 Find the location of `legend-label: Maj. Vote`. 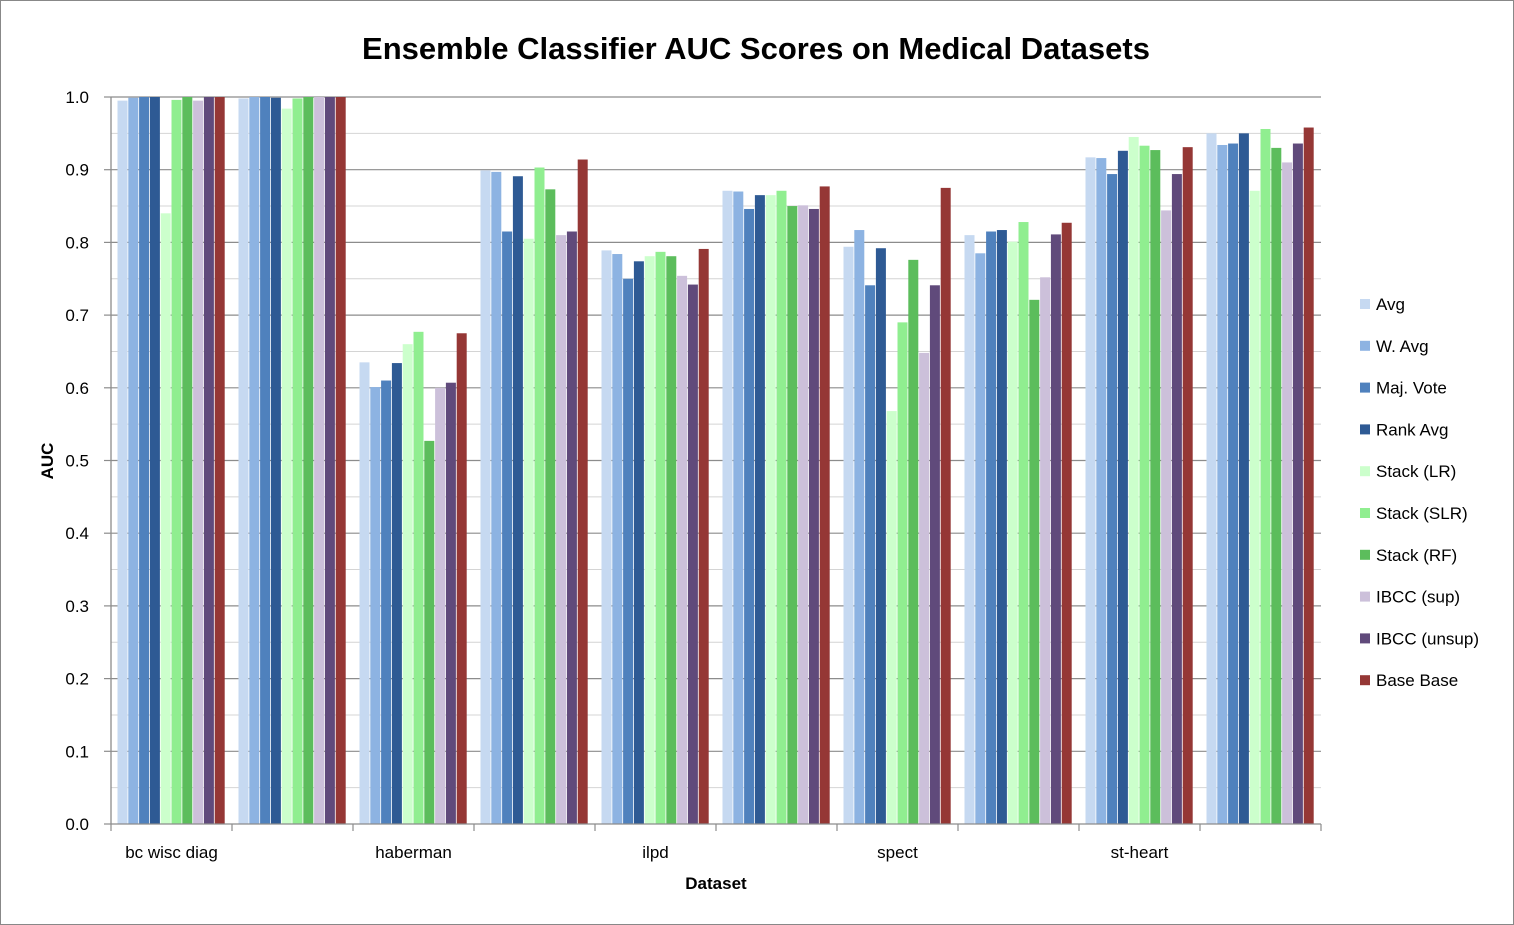

legend-label: Maj. Vote is located at coordinates (1411, 388).